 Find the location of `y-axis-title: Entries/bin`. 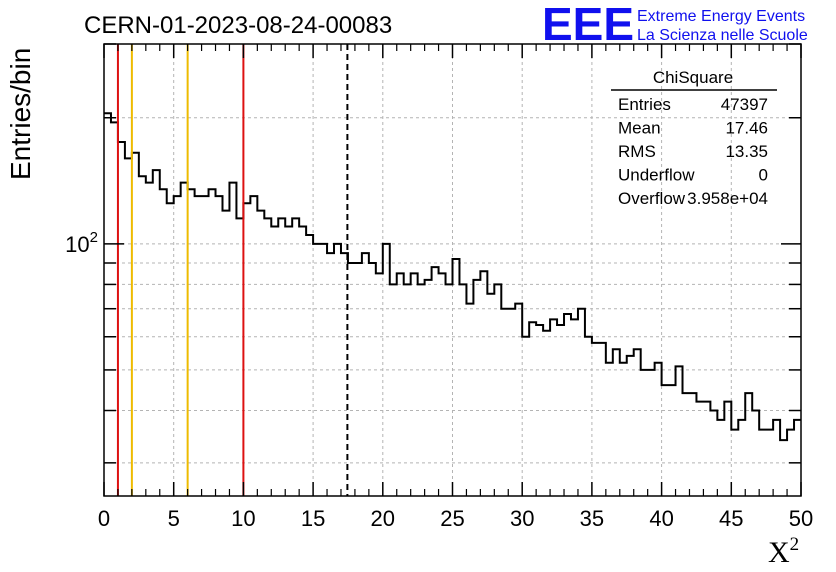

y-axis-title: Entries/bin is located at coordinates (20, 114).